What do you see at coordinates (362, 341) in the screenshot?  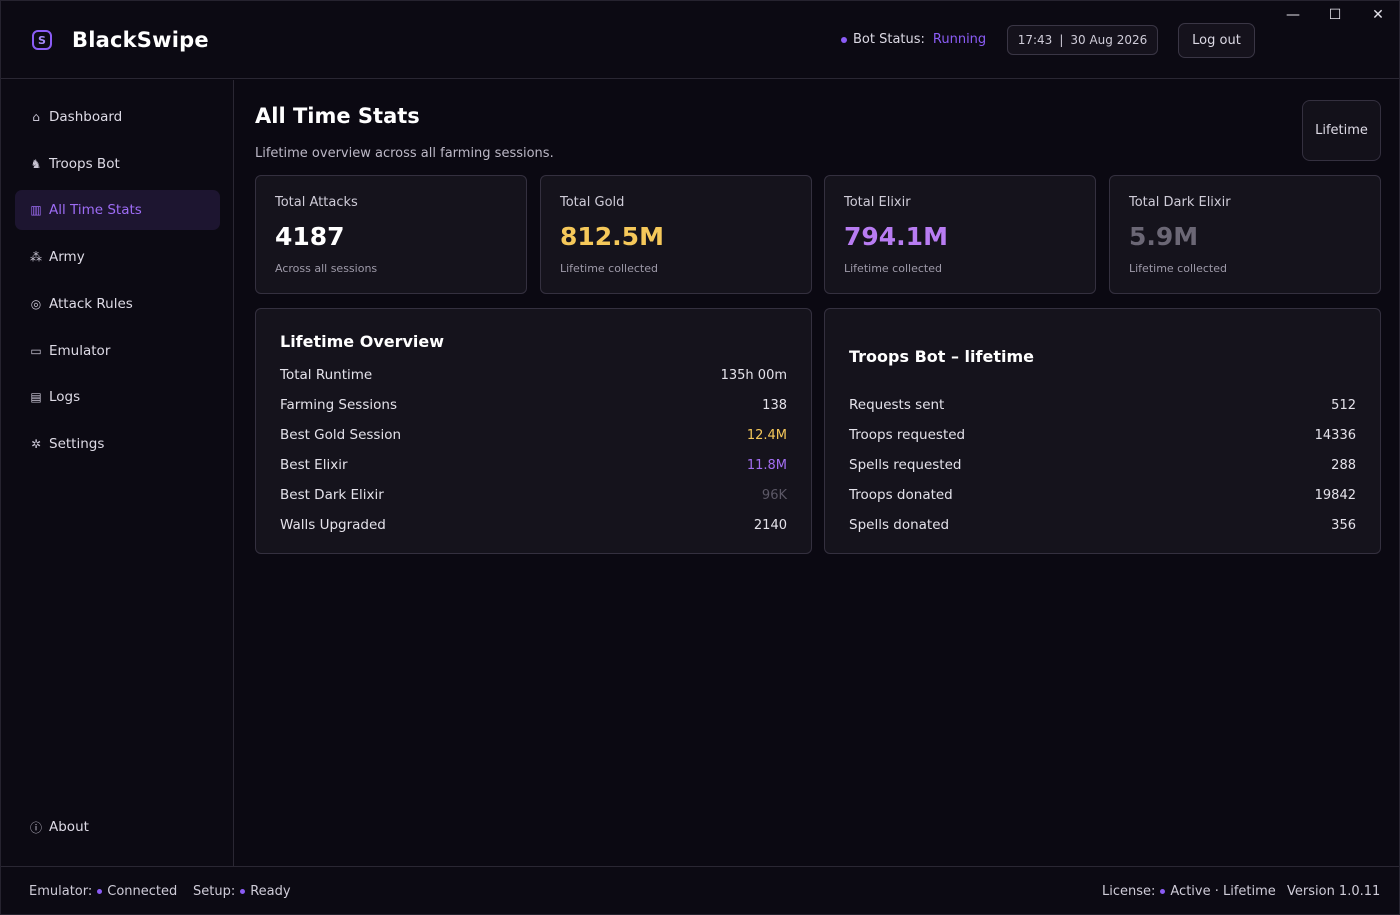 I see `panel-title: Lifetime Overview` at bounding box center [362, 341].